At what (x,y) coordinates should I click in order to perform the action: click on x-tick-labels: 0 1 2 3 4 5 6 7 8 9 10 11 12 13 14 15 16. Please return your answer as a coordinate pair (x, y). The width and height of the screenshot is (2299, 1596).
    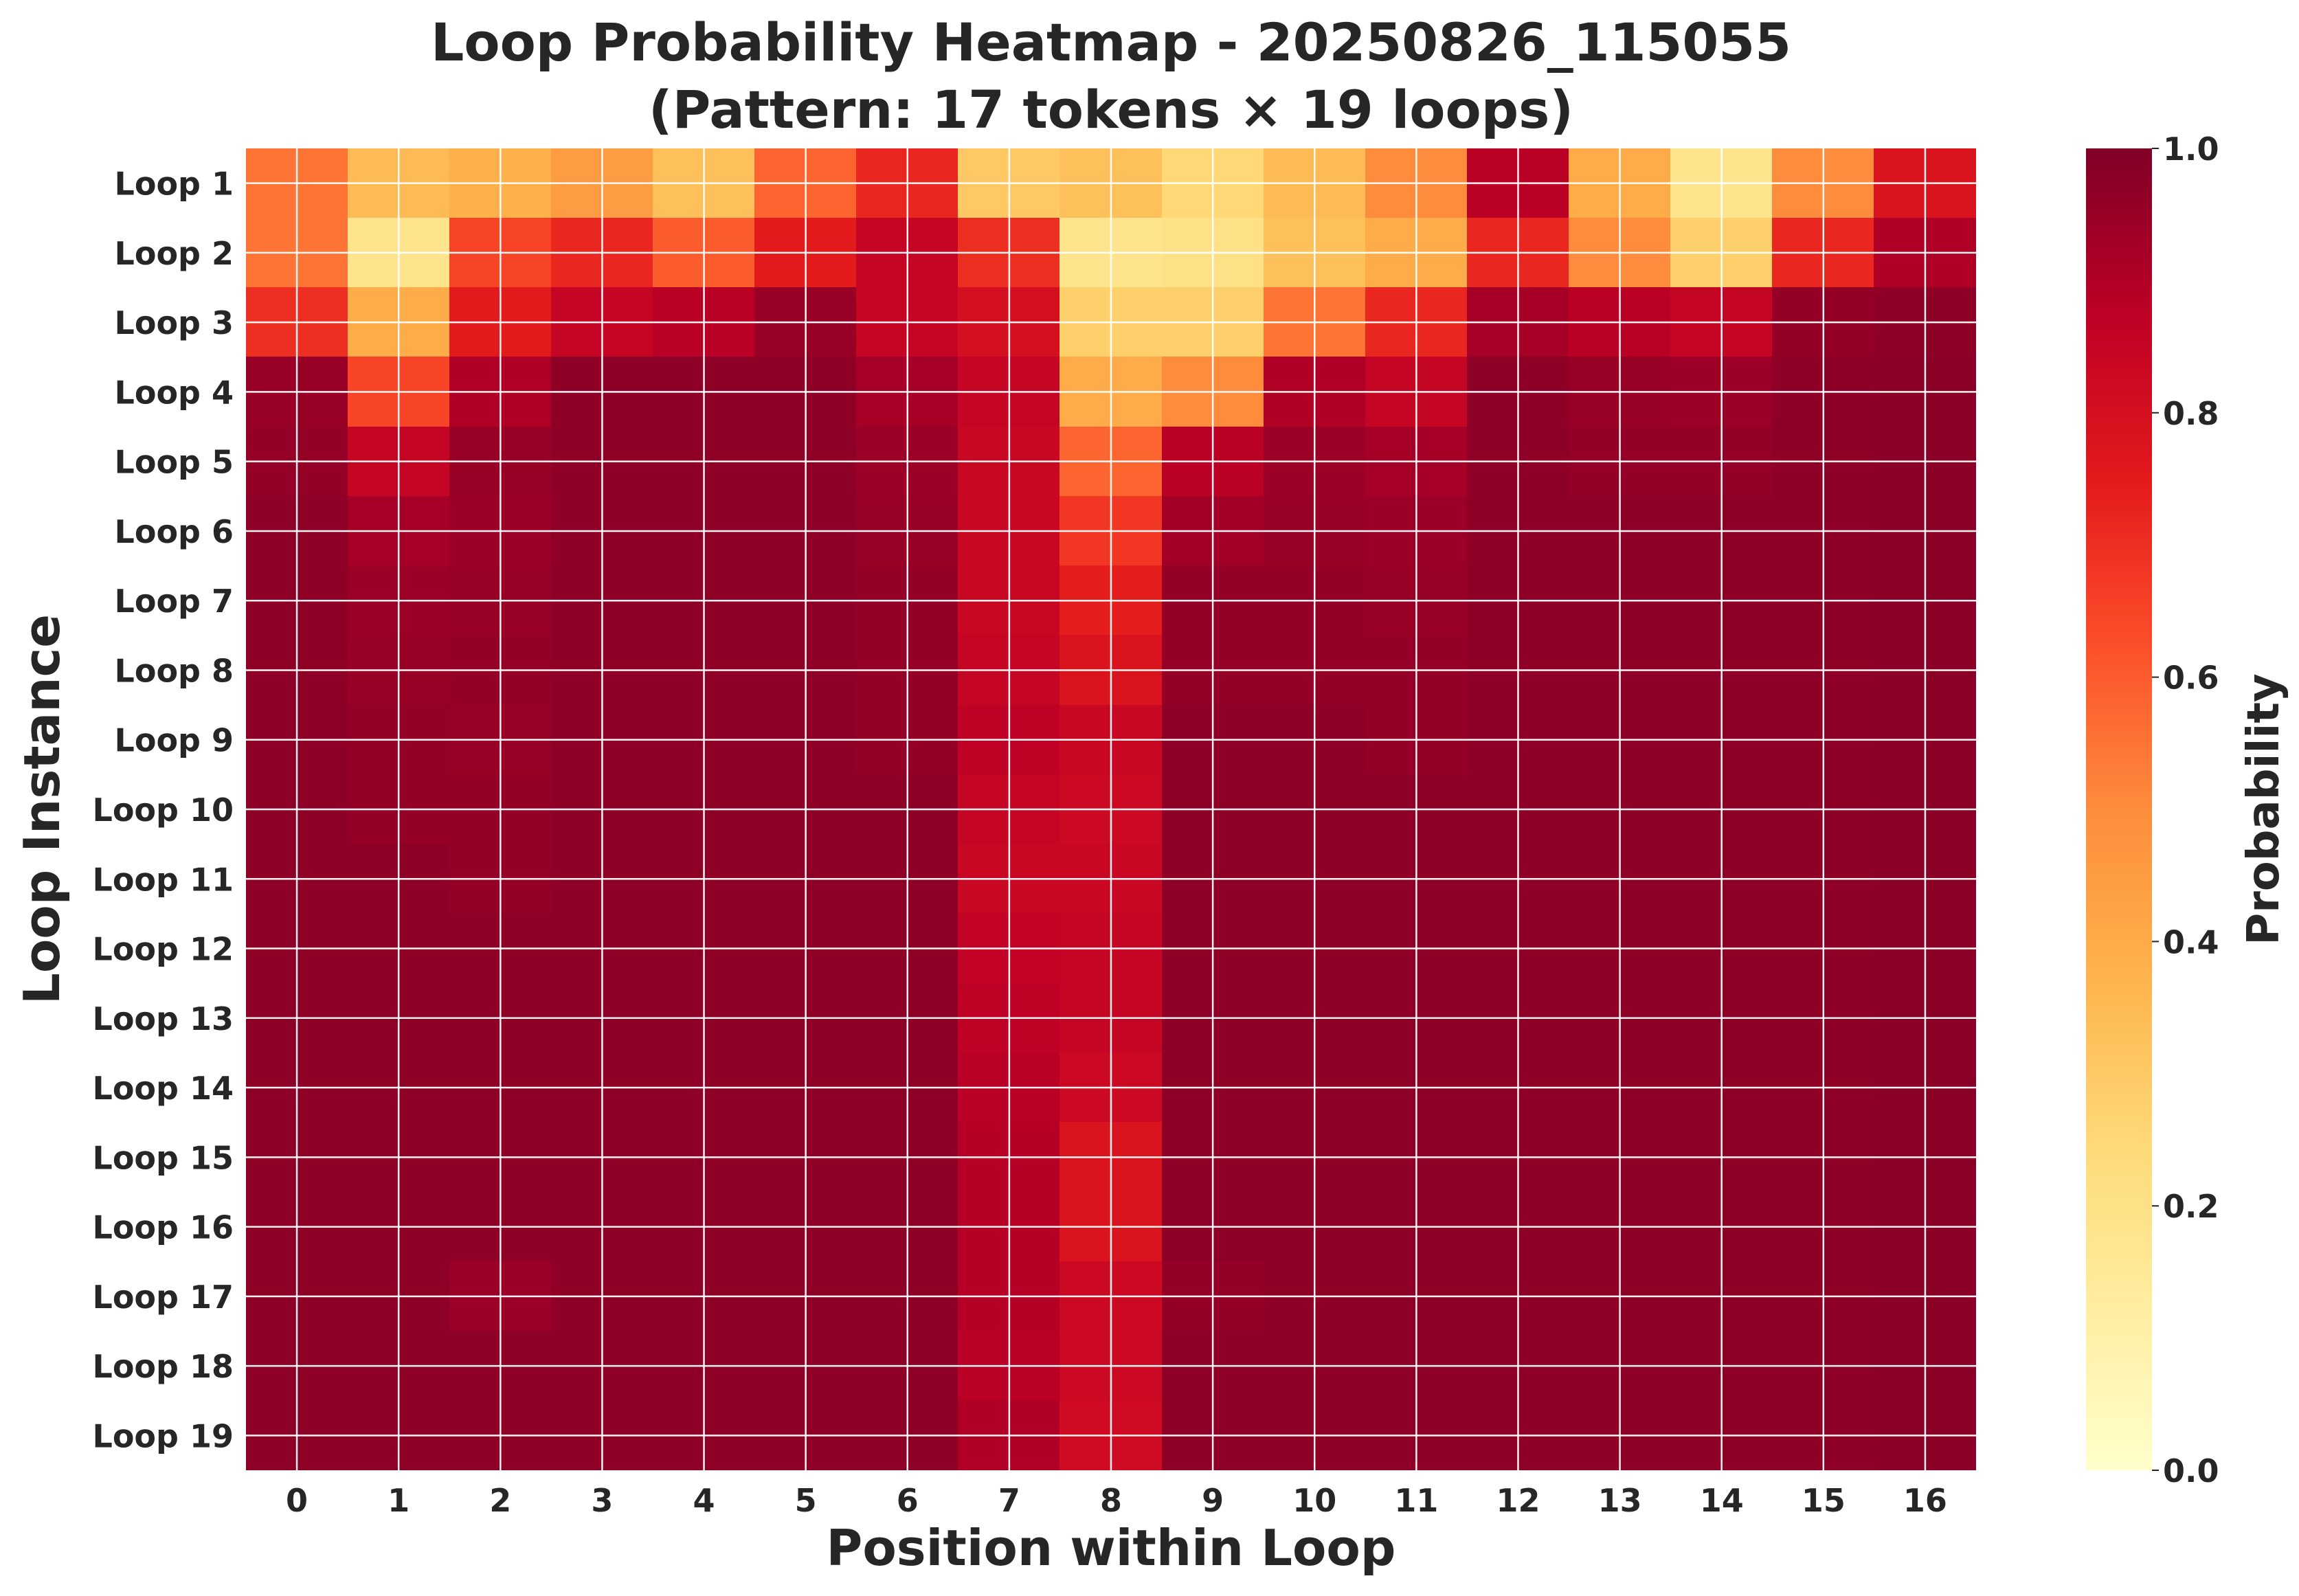
    Looking at the image, I should click on (1116, 1500).